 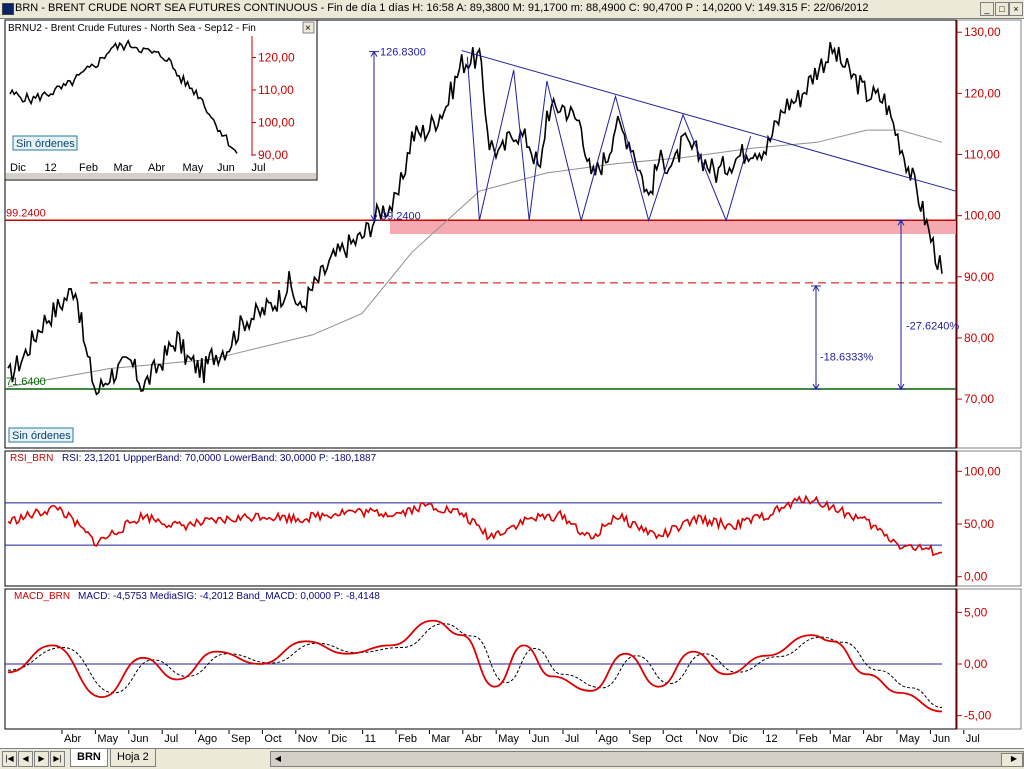 I want to click on rsi-ytick-label-1: 50,00, so click(x=979, y=524).